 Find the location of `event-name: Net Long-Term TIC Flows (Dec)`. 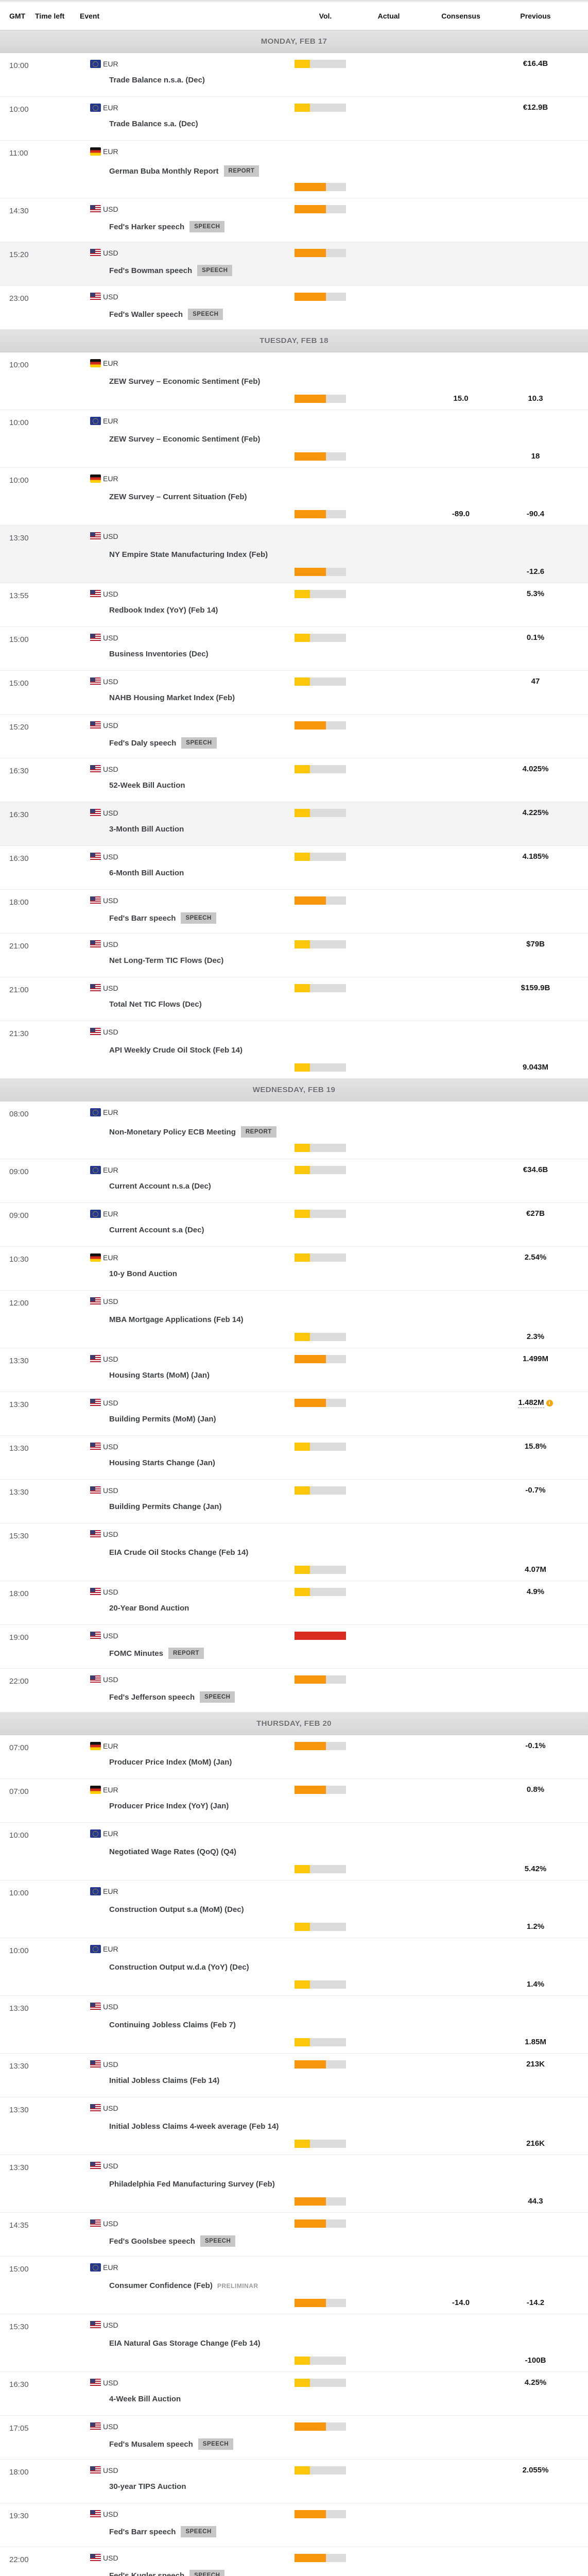

event-name: Net Long-Term TIC Flows (Dec) is located at coordinates (166, 960).